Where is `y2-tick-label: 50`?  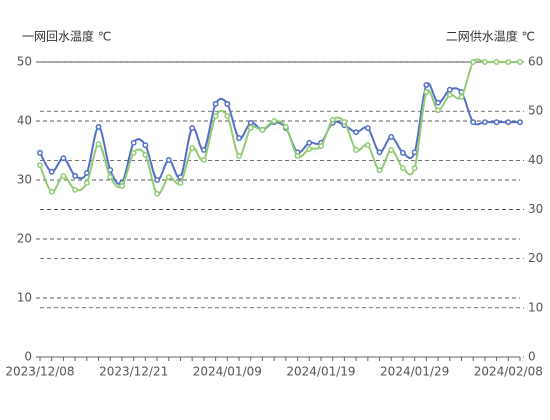
y2-tick-label: 50 is located at coordinates (535, 111).